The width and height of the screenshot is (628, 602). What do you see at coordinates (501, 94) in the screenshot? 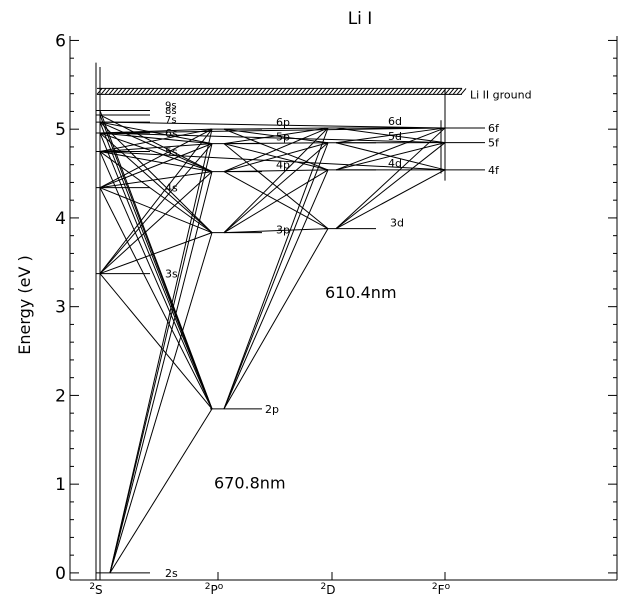
I see `ionization-label: Li II ground` at bounding box center [501, 94].